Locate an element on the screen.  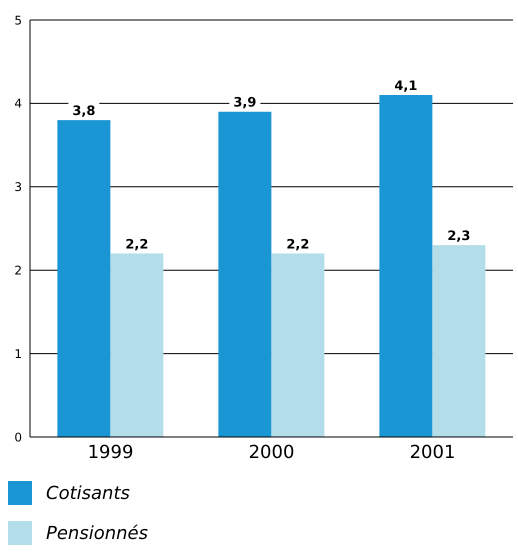
x-tick-label: 2000 is located at coordinates (271, 452).